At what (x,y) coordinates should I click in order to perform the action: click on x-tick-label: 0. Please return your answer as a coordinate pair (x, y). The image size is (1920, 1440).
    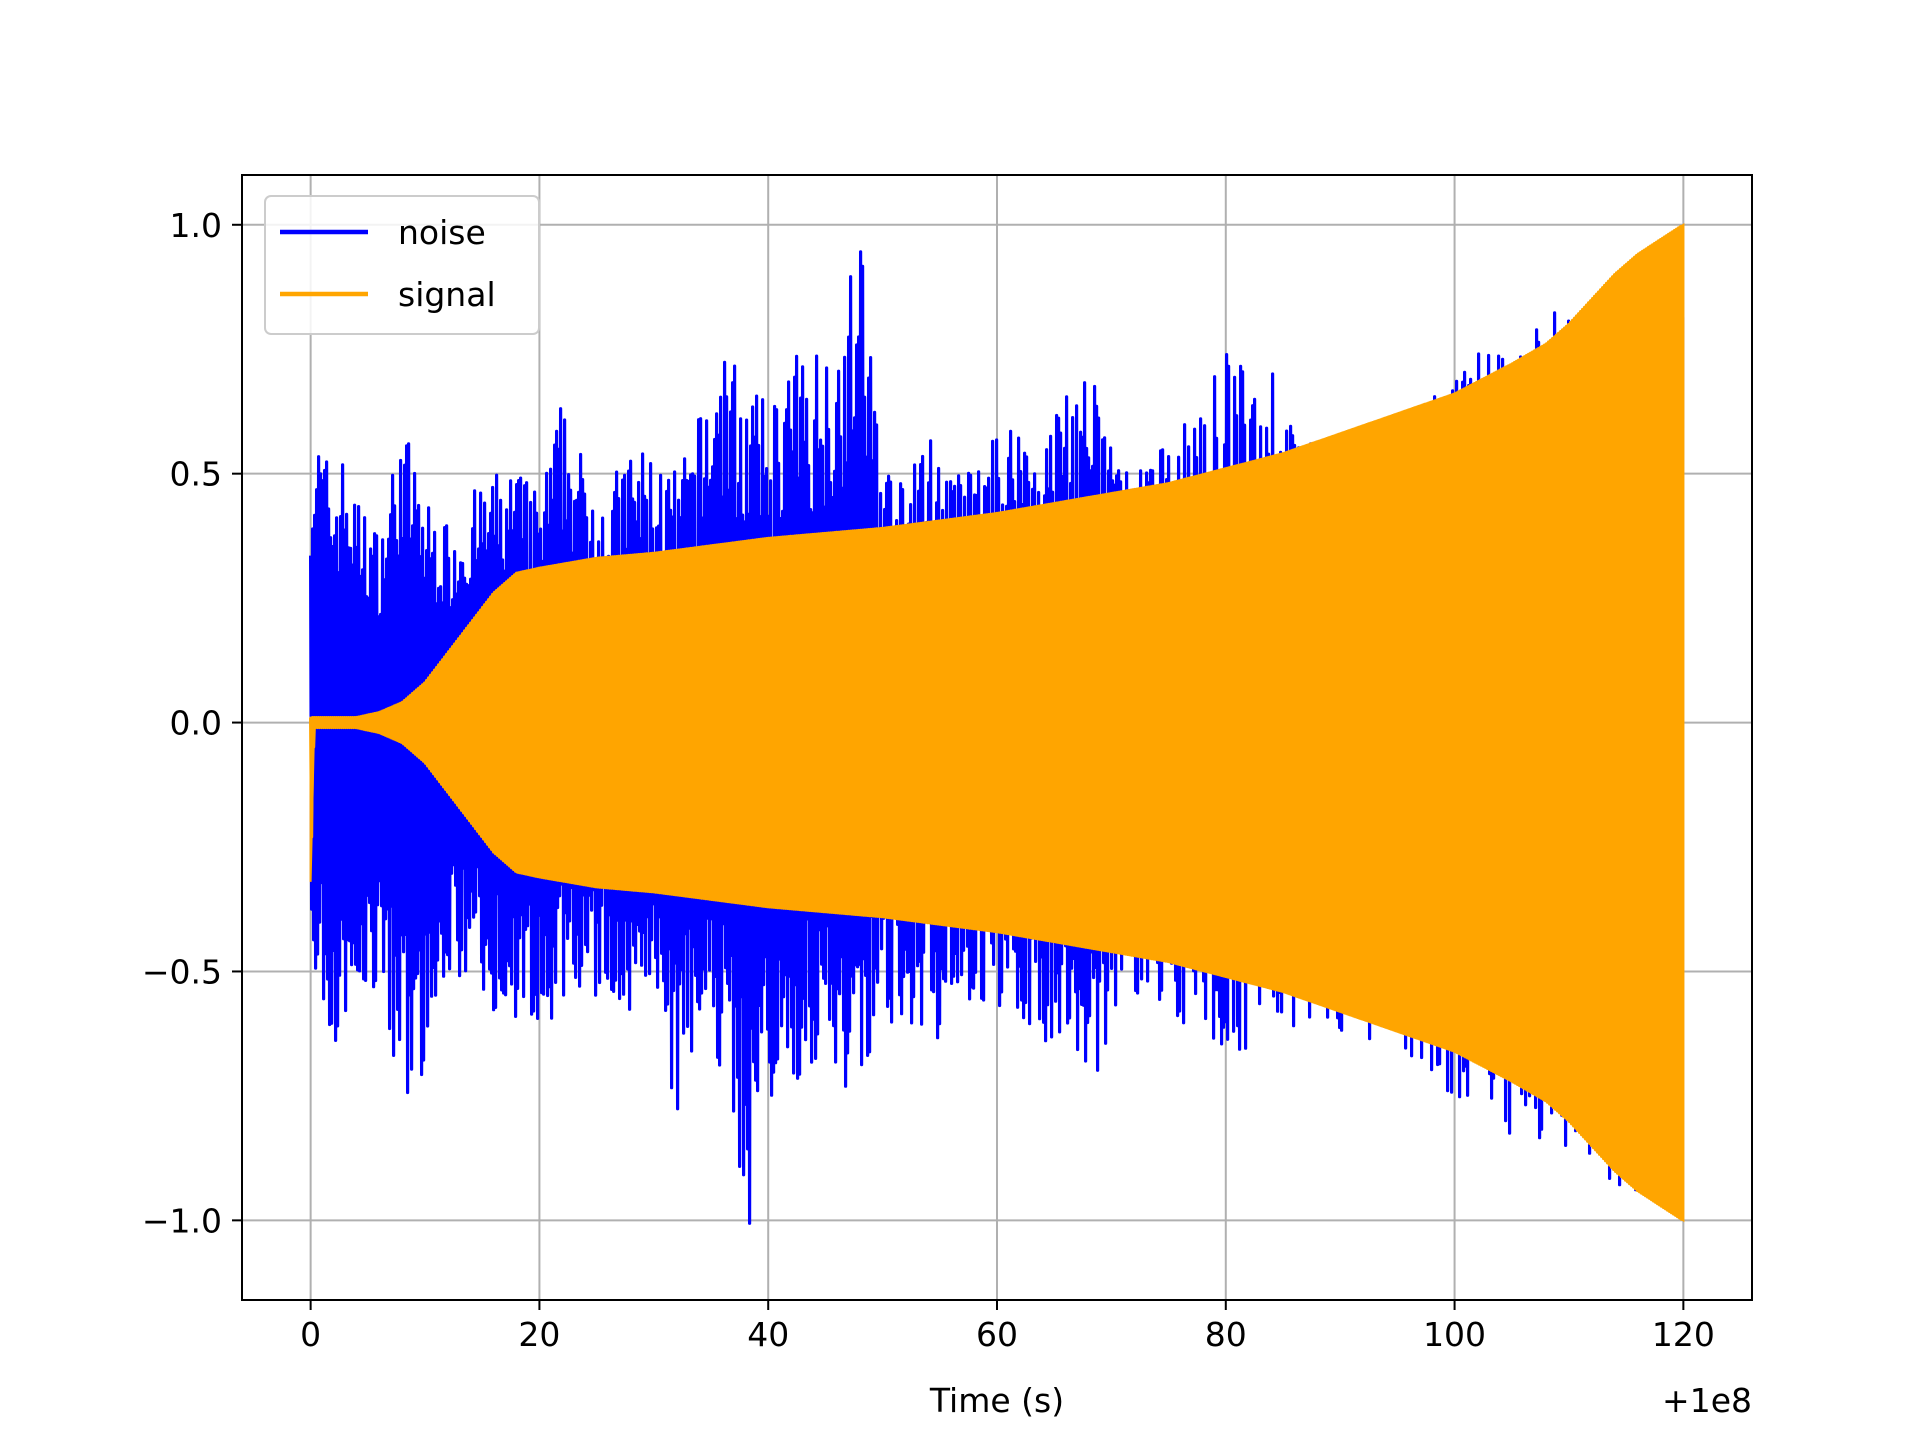
    Looking at the image, I should click on (310, 1334).